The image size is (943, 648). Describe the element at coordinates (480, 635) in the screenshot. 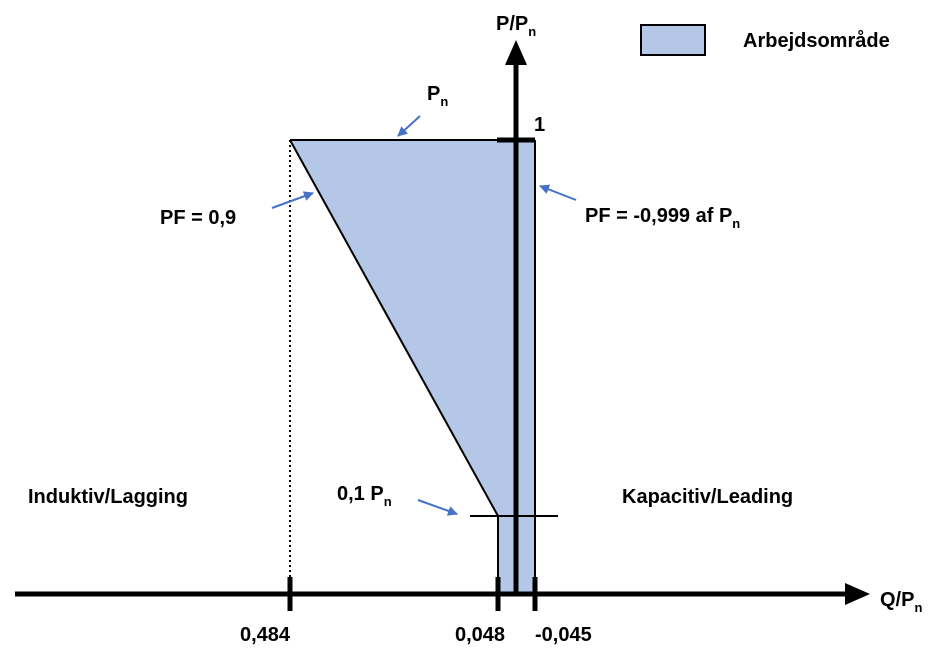

I see `x-tick-label-0048: 0,048` at that location.